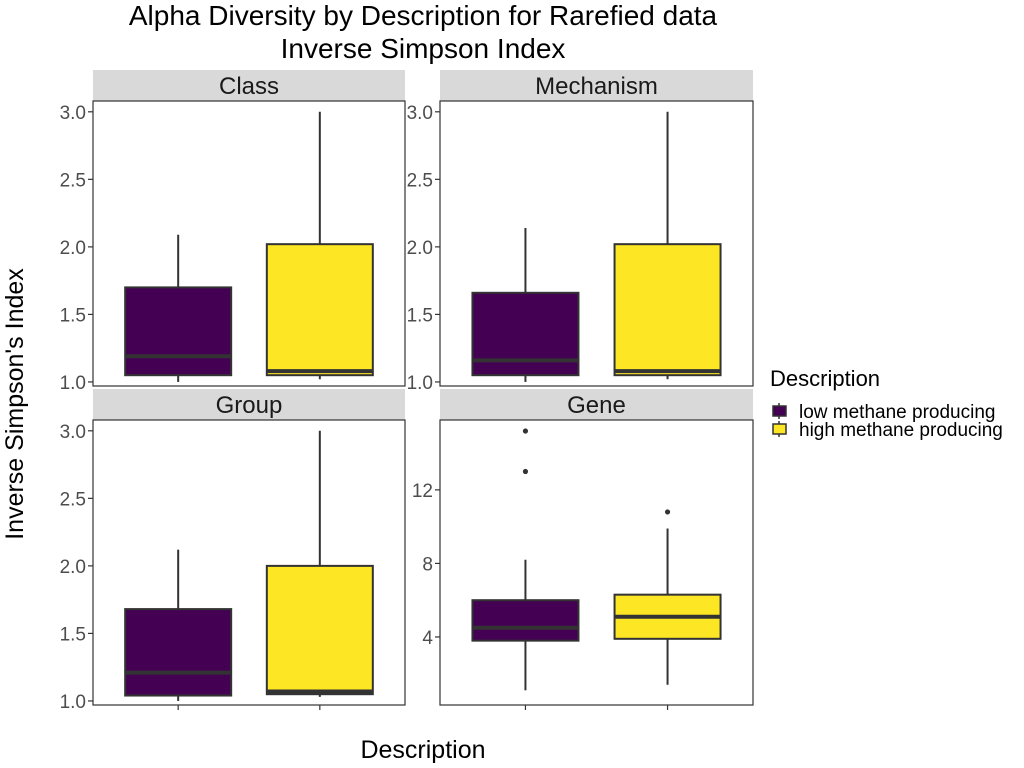 This screenshot has width=1024, height=768. Describe the element at coordinates (423, 48) in the screenshot. I see `chart-title-line2: Inverse Simpson Index` at that location.